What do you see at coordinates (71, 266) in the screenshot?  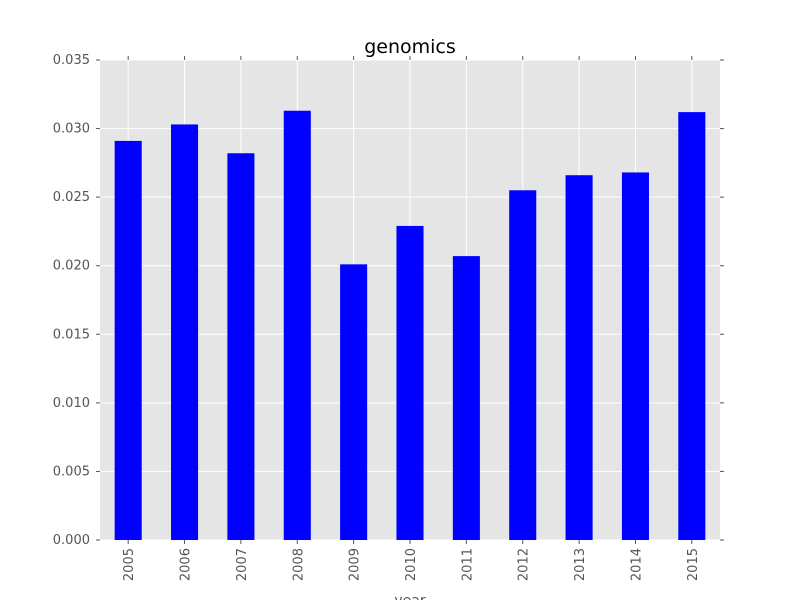 I see `y-tick-label: 0.020` at bounding box center [71, 266].